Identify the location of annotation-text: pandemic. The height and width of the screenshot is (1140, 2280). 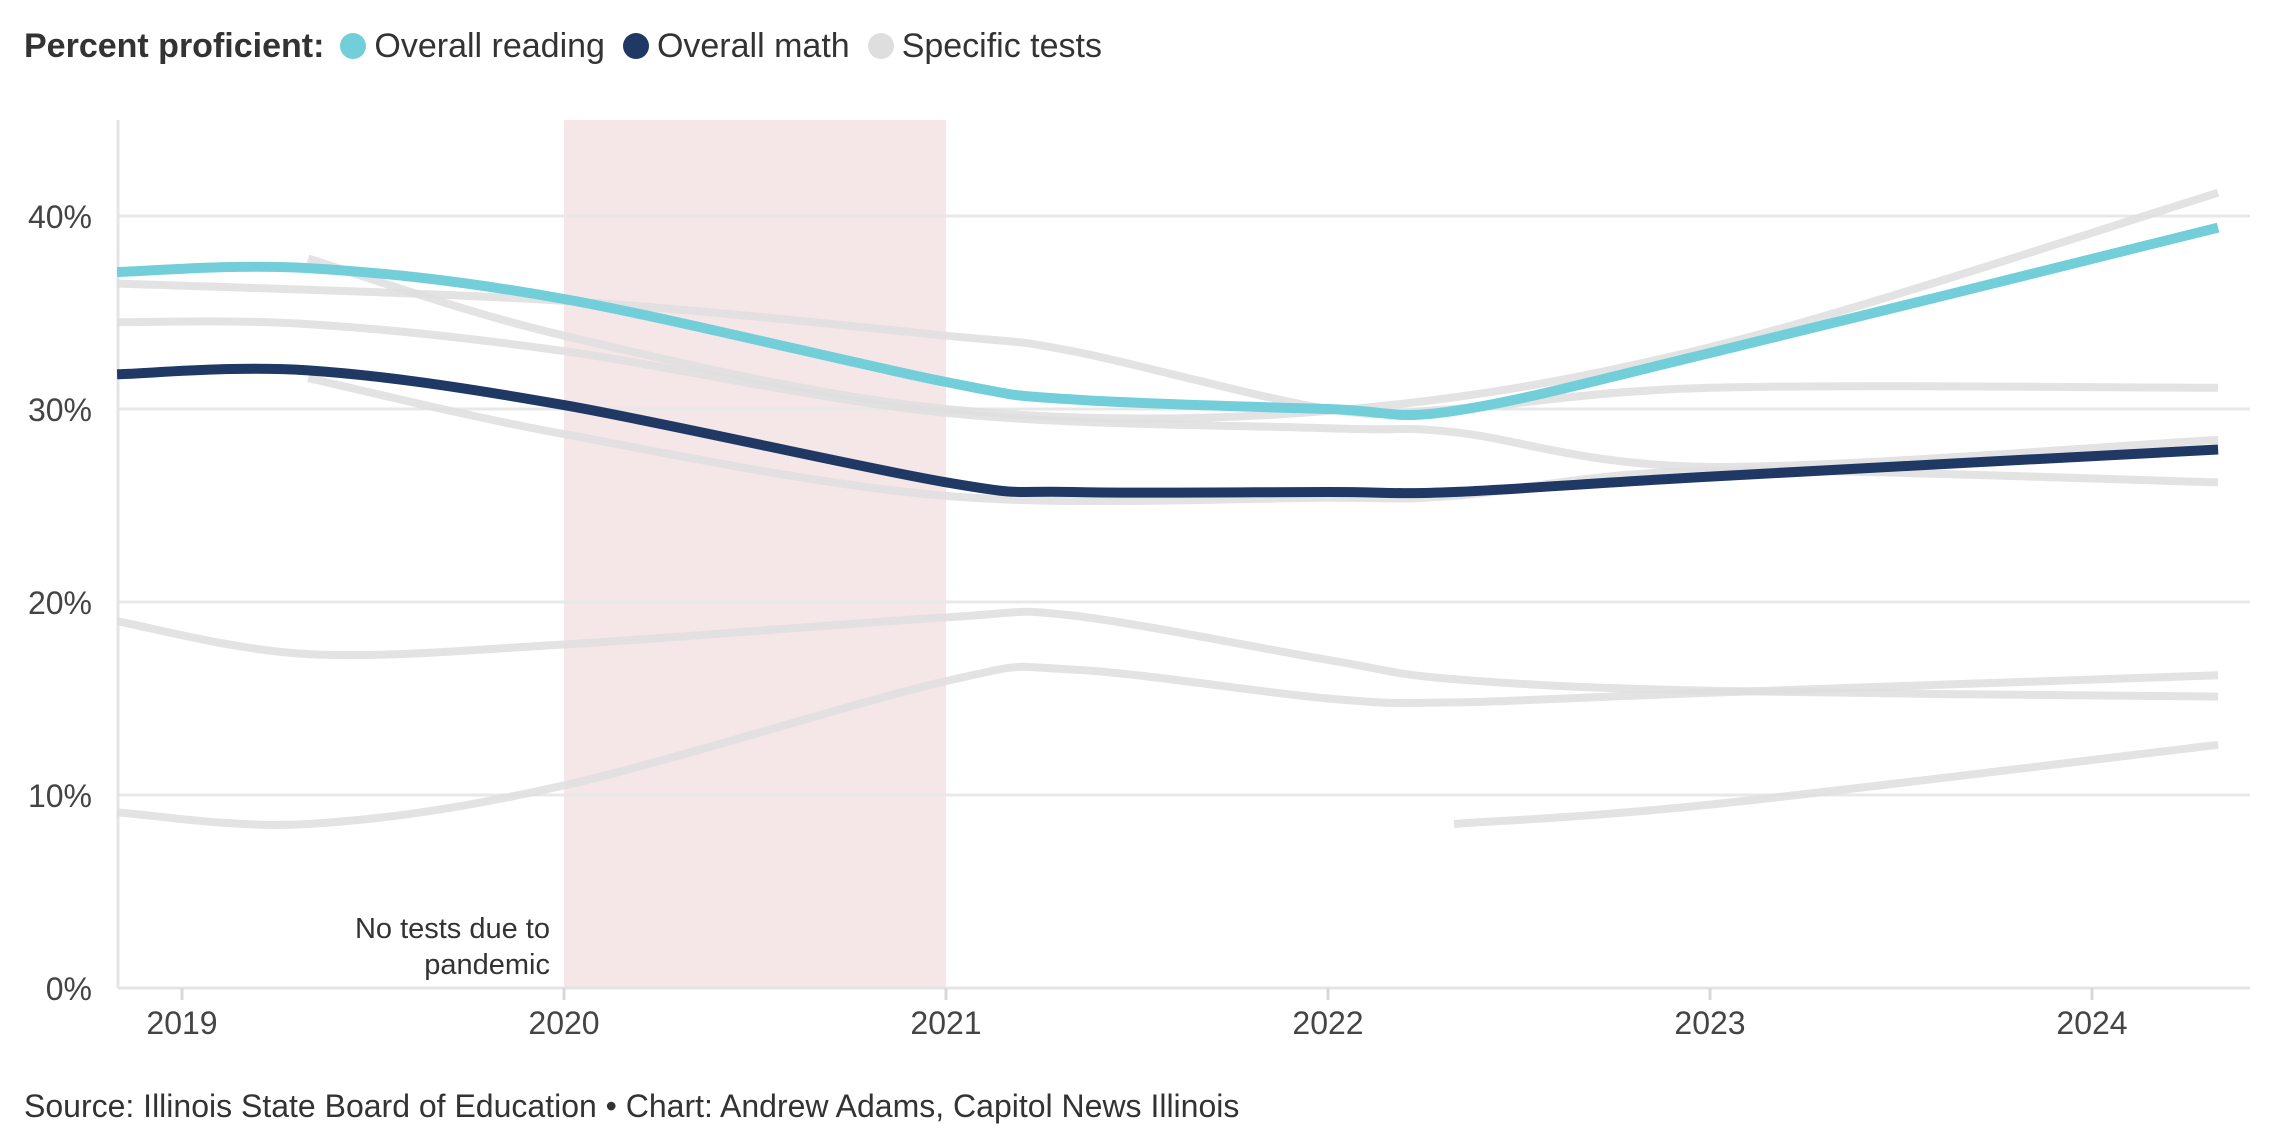
(487, 965).